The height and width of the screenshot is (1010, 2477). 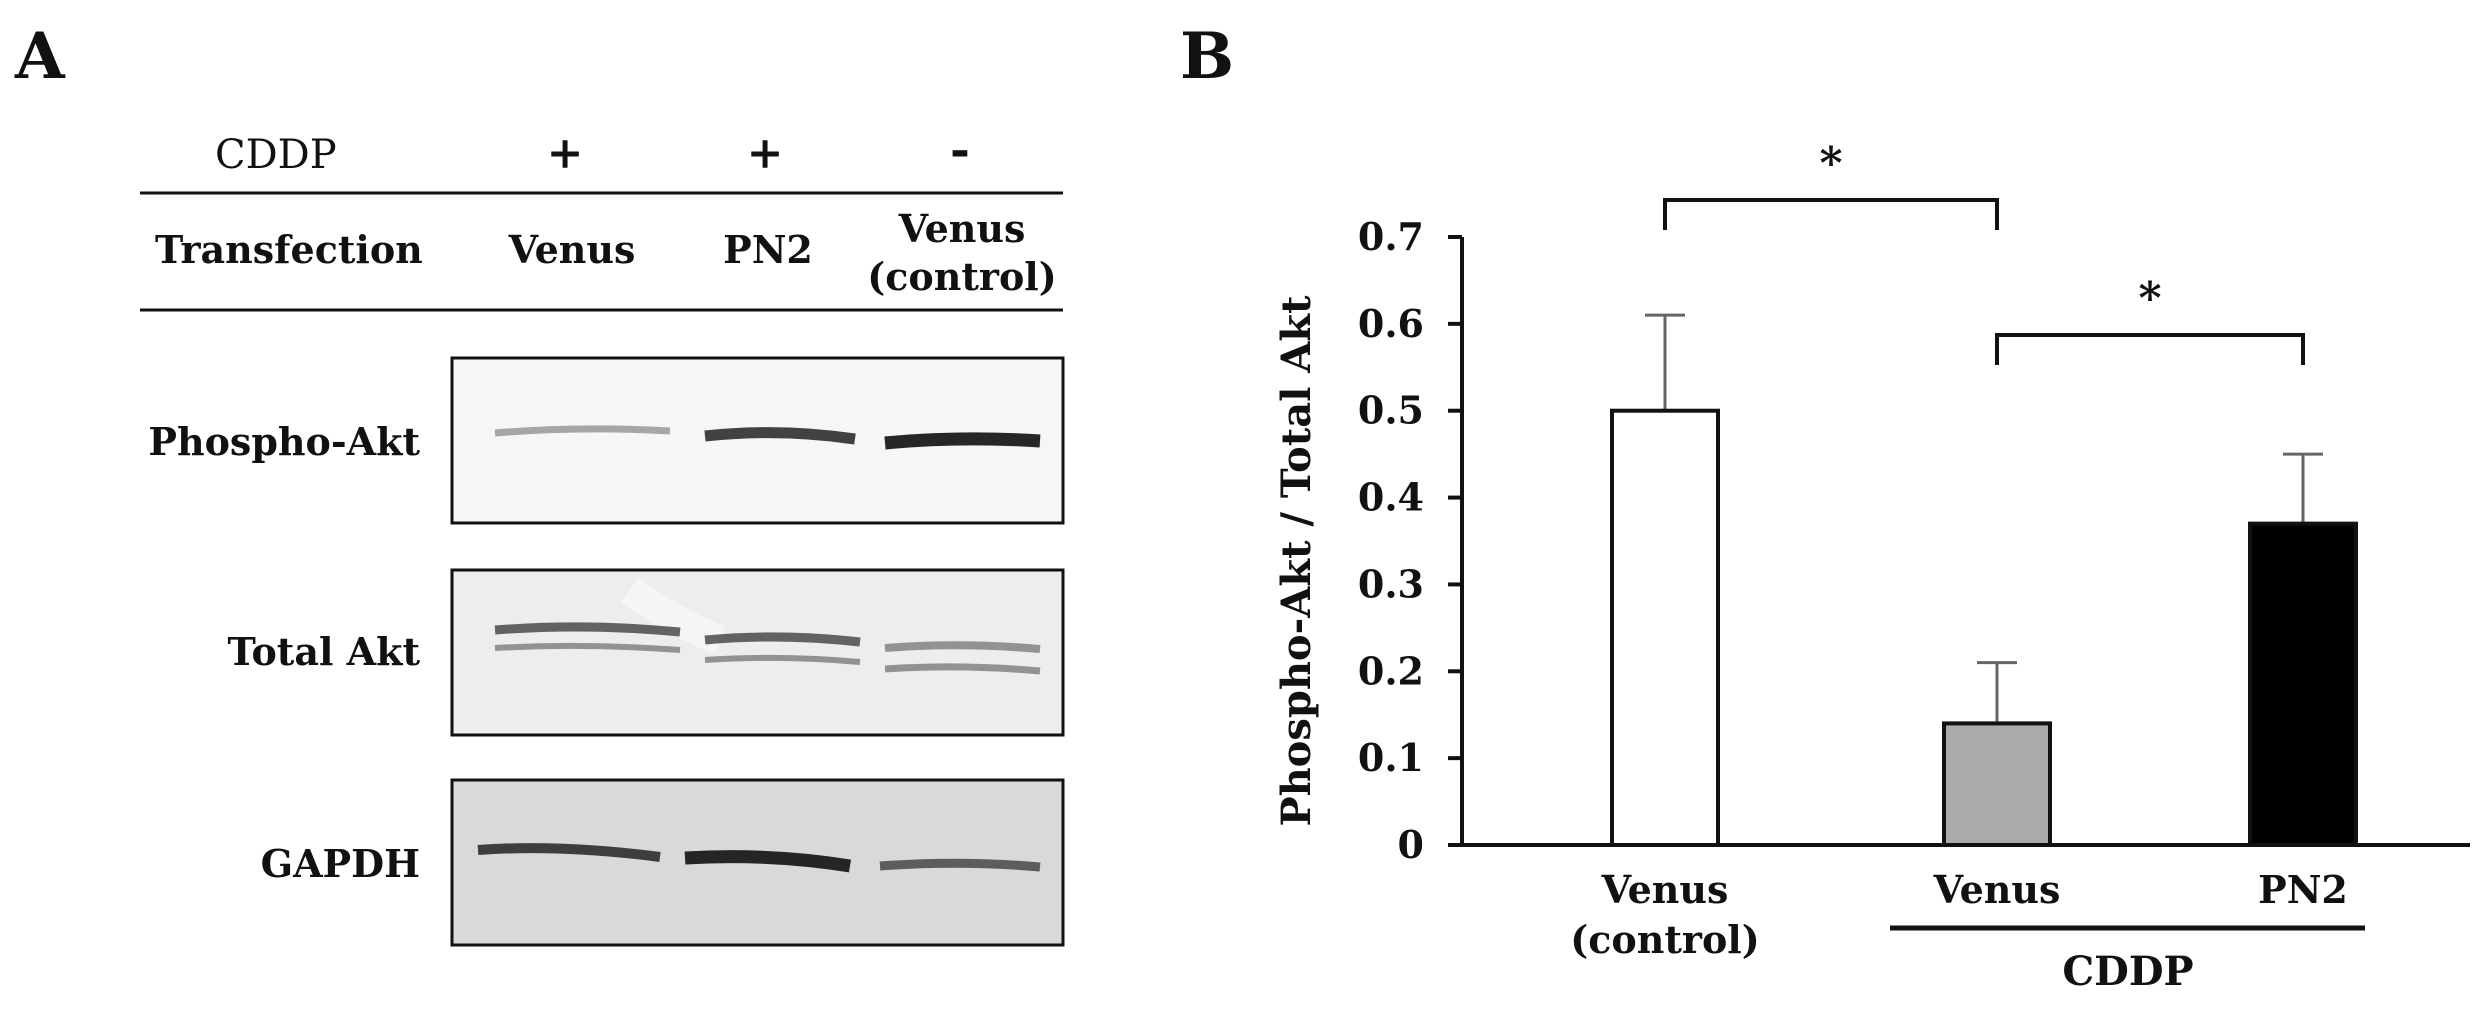 I want to click on band-lane-3-upper, so click(x=962, y=647).